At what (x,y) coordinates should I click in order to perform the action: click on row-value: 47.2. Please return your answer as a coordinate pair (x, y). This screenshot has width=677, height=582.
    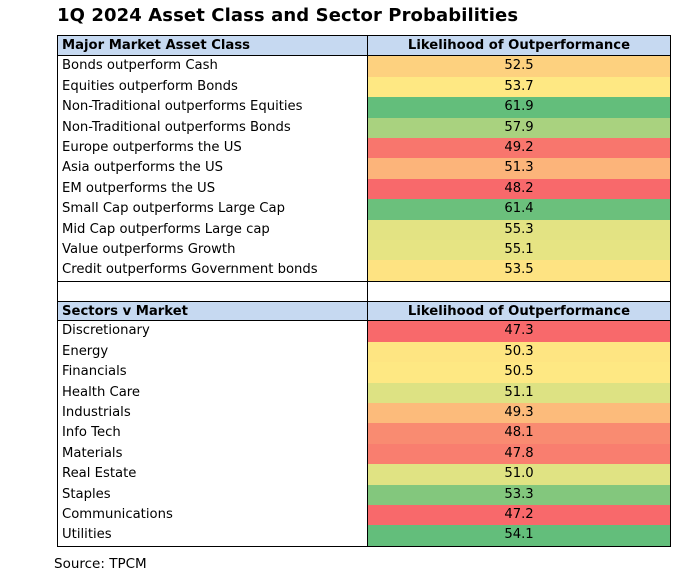
    Looking at the image, I should click on (519, 515).